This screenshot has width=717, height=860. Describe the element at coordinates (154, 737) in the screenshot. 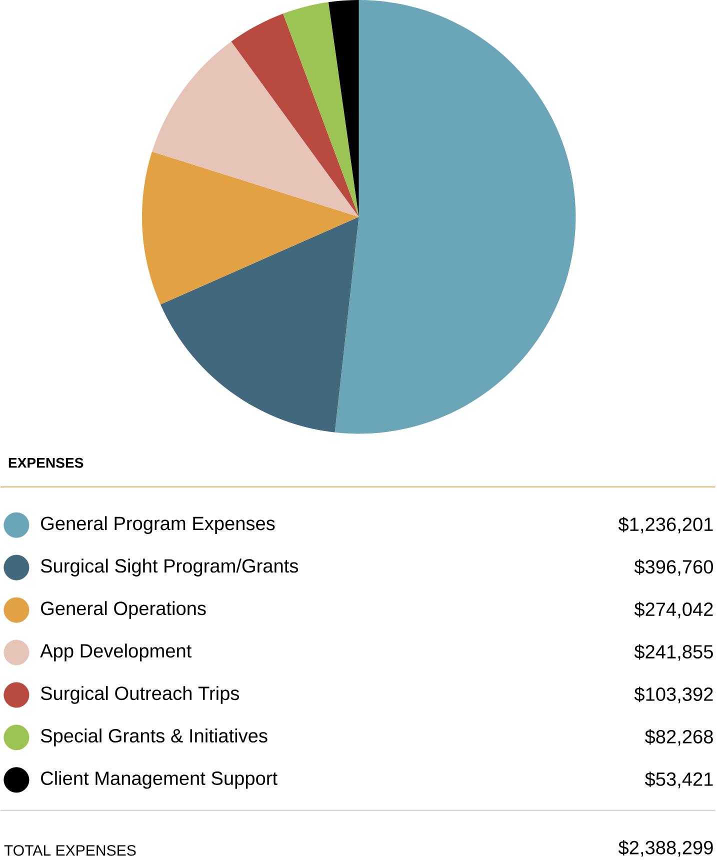

I see `legend-label: Special Grants & Initiatives` at that location.